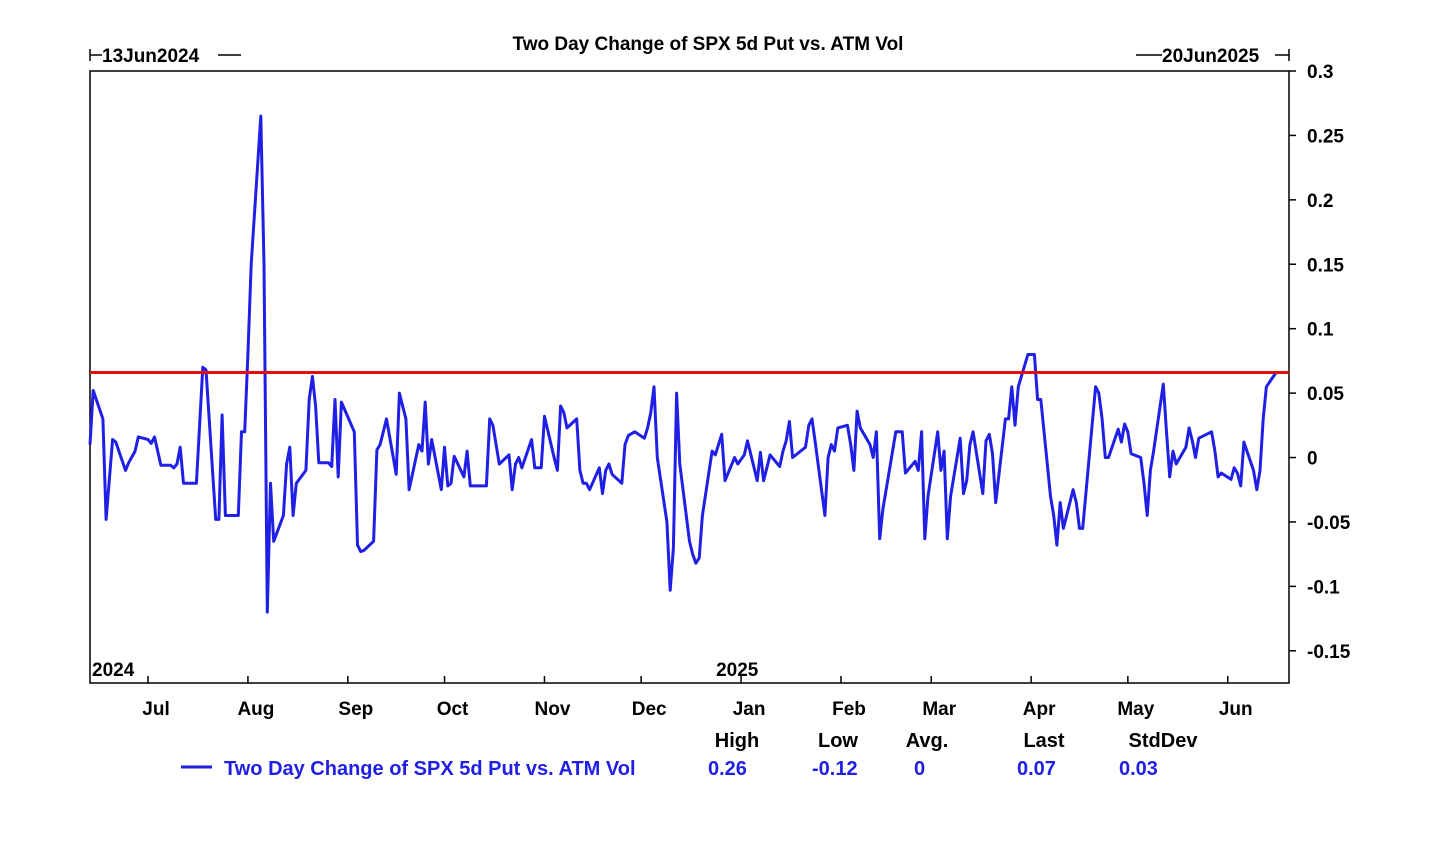  I want to click on legend-stat-header: Low, so click(838, 741).